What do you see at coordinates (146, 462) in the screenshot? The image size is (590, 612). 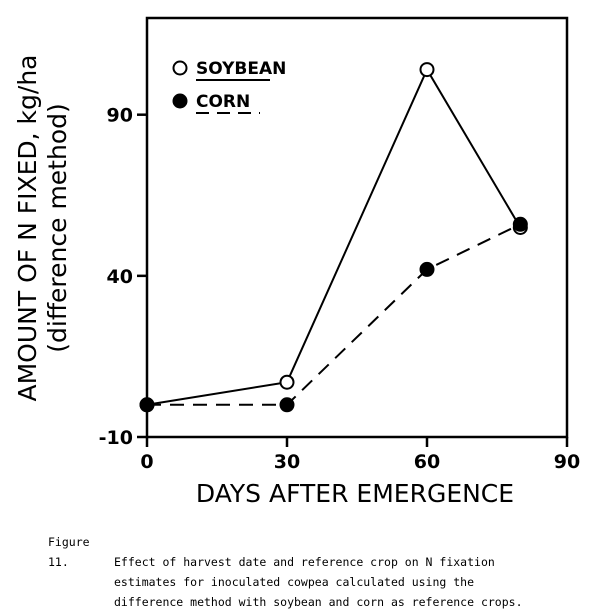 I see `x-tick-label: 0` at bounding box center [146, 462].